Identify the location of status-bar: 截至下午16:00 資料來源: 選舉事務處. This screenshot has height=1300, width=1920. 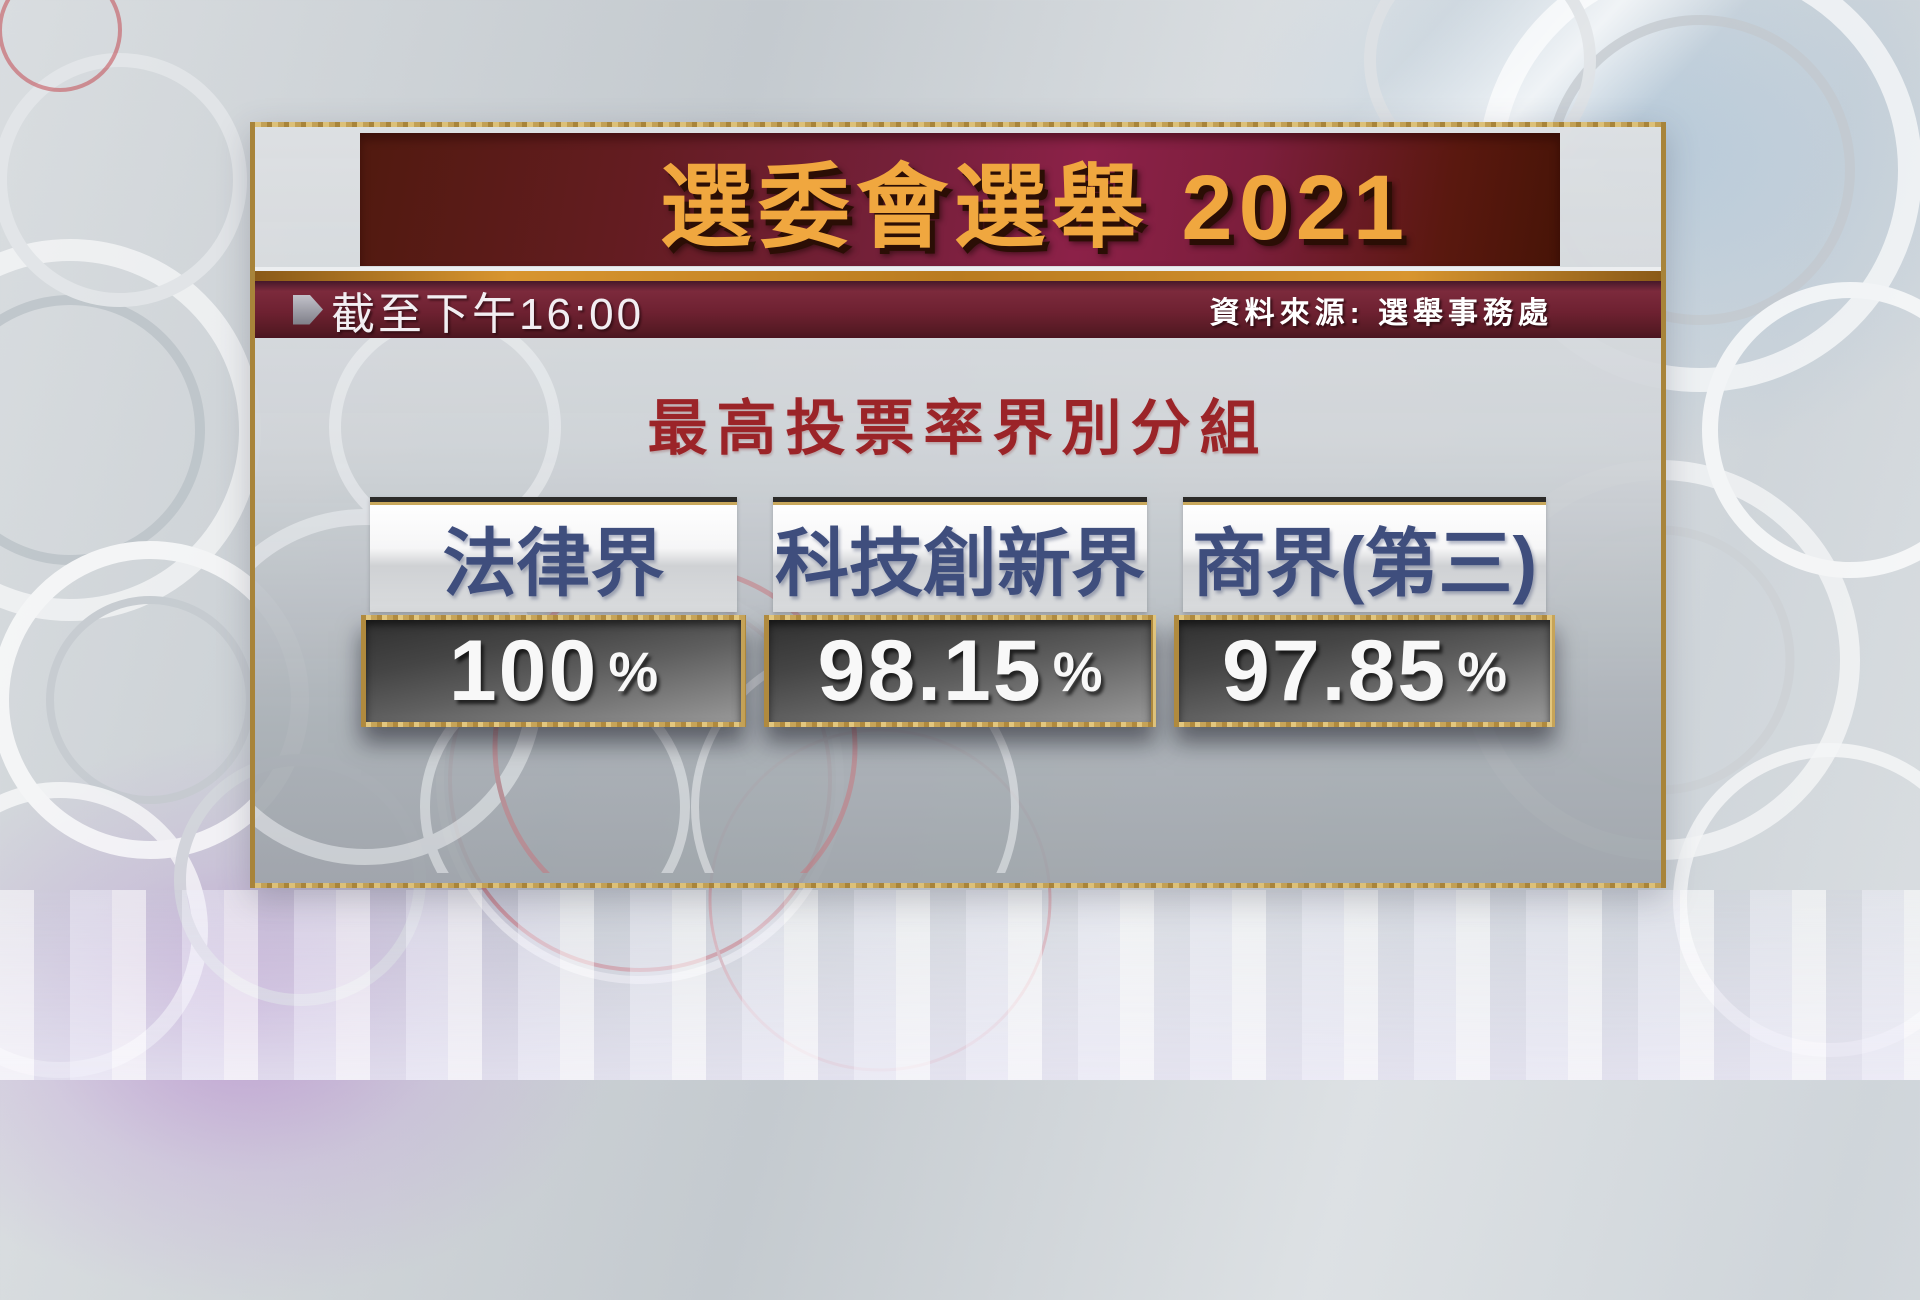
(958, 310).